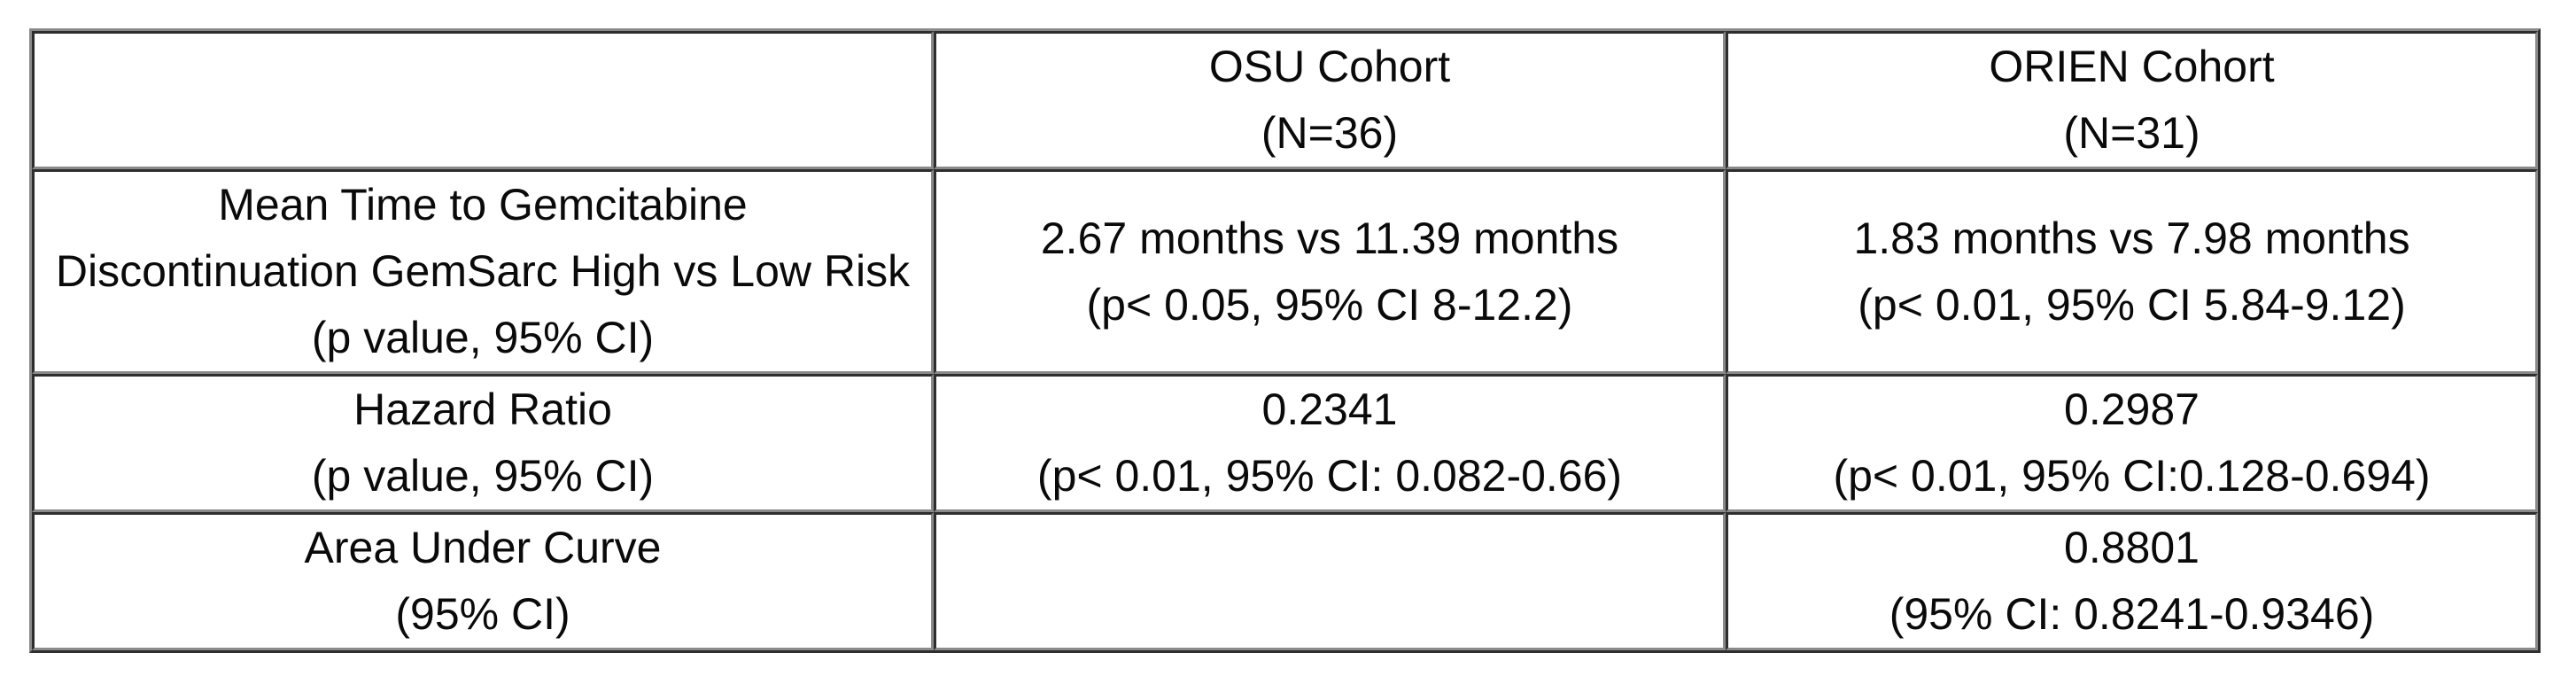 This screenshot has height=684, width=2576. I want to click on row-label-area-under-curve: Area Under Curve (95% CI), so click(483, 581).